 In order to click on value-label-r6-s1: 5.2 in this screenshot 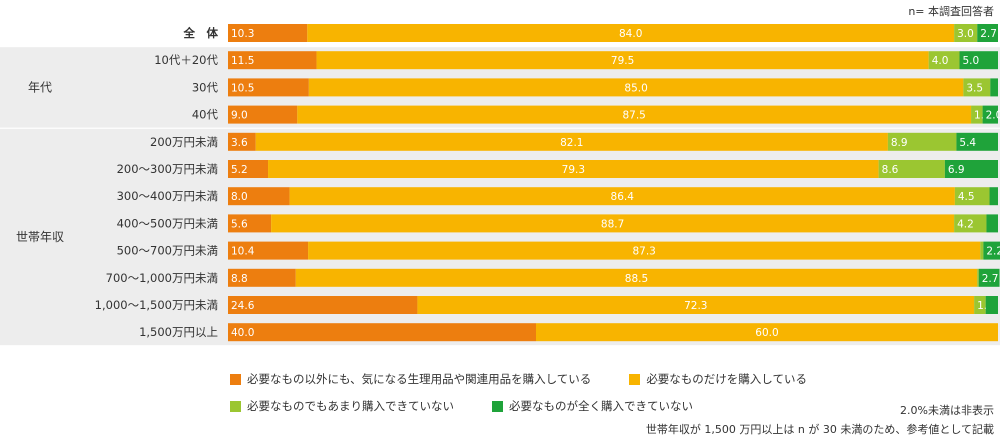, I will do `click(239, 170)`.